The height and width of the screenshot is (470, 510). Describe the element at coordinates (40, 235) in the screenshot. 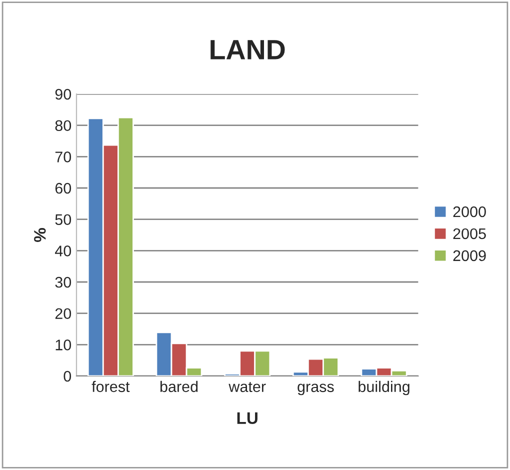

I see `y-axis-title: %` at that location.